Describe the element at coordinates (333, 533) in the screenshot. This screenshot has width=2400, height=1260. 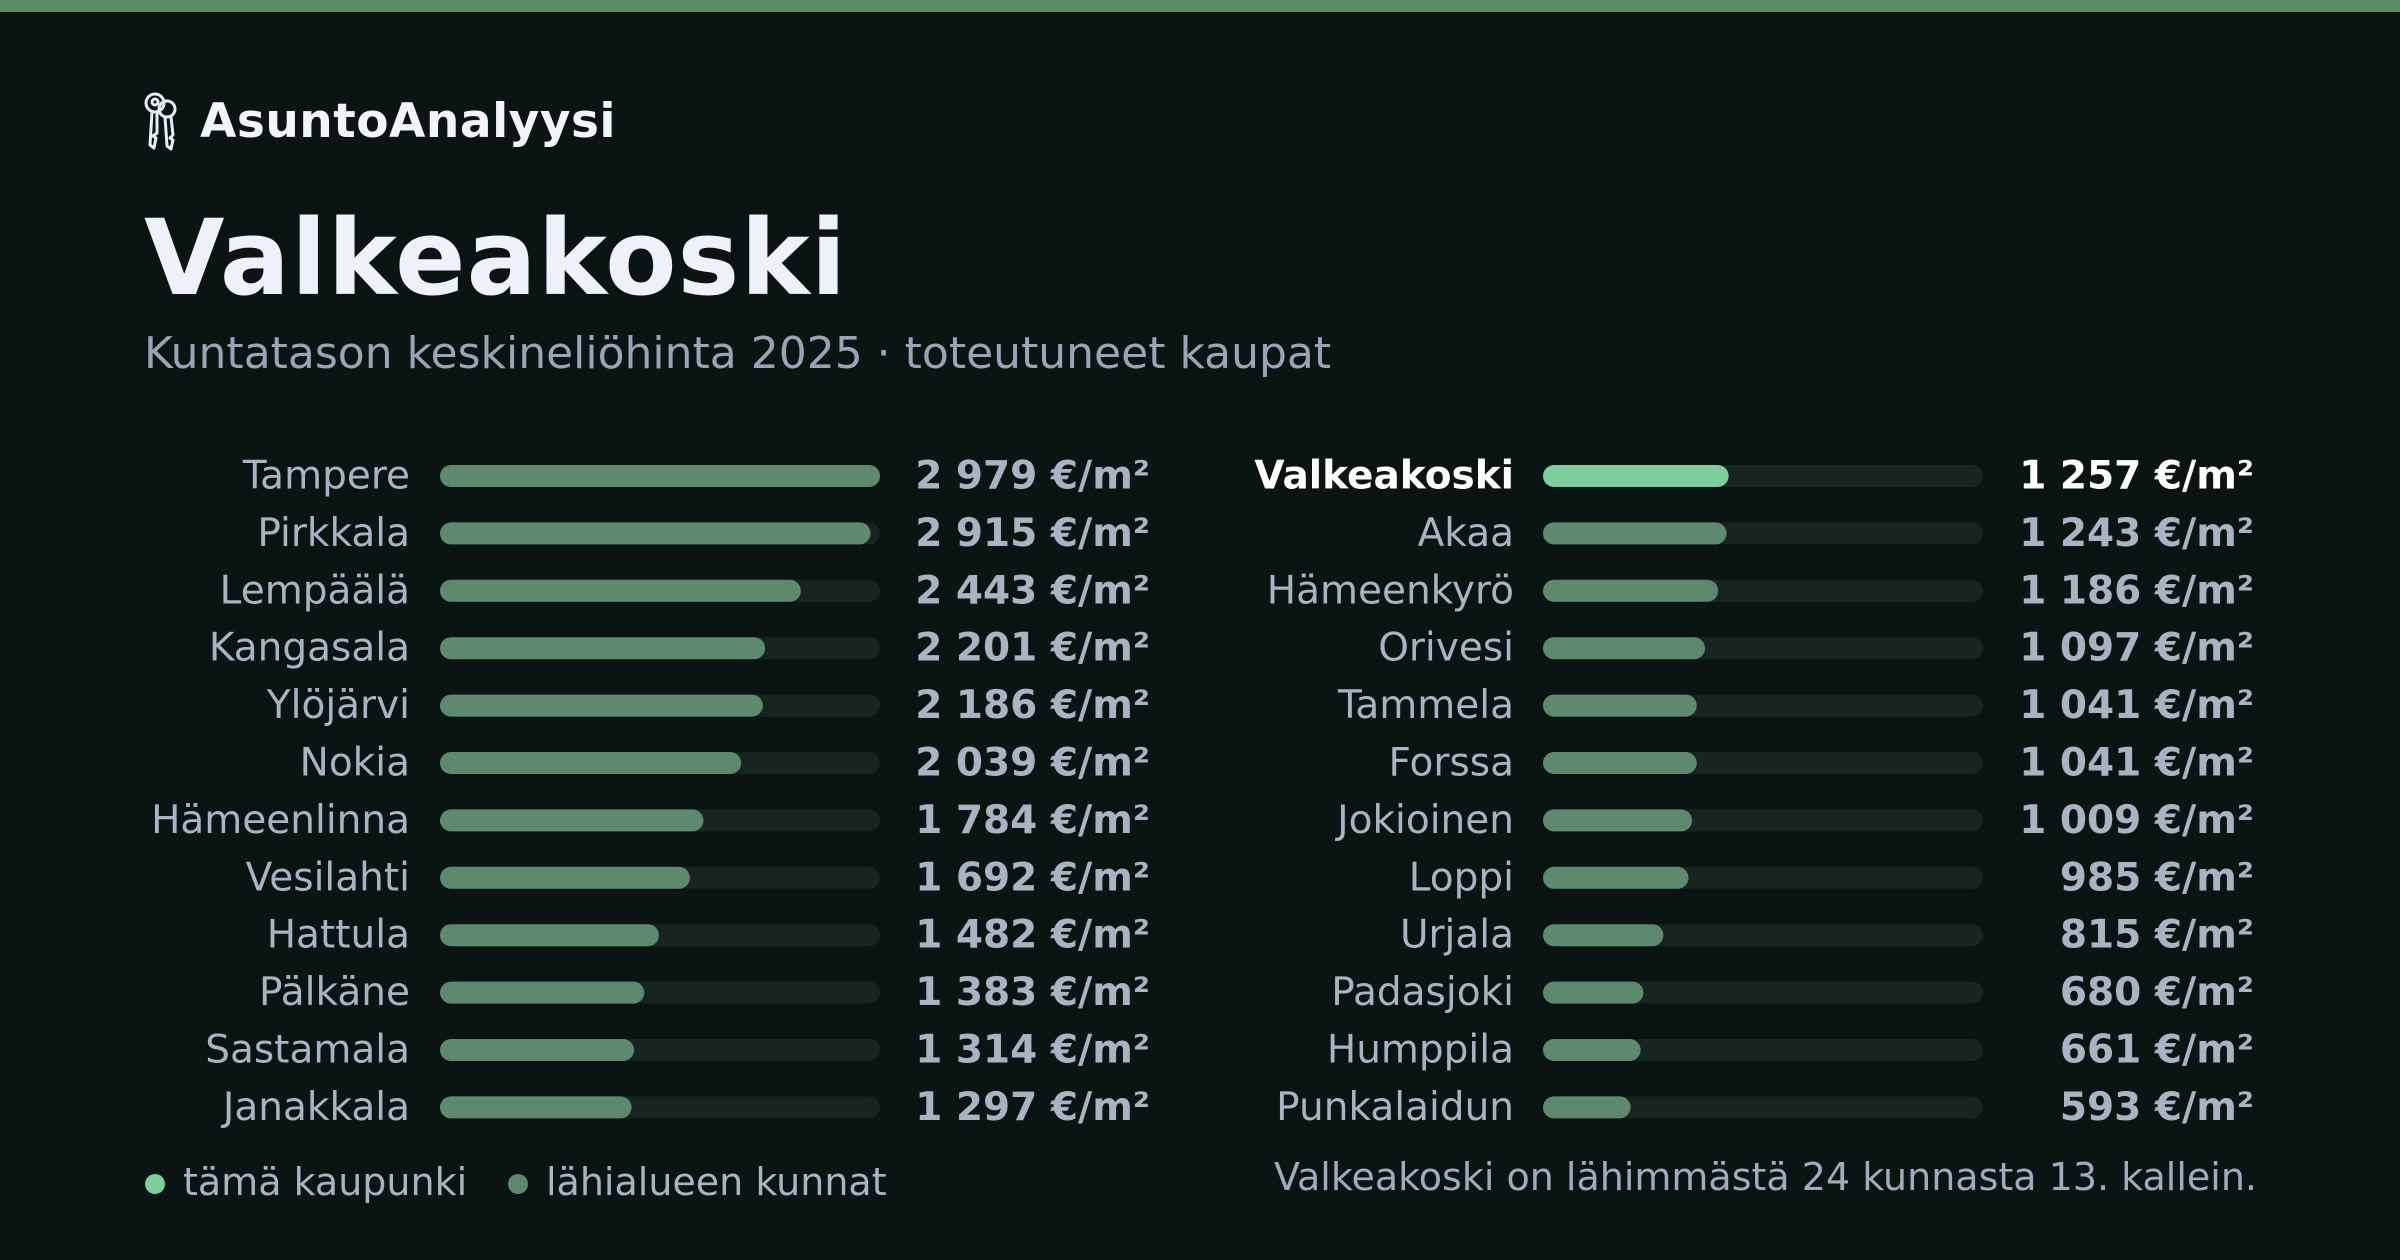
I see `category-label: Pirkkala` at that location.